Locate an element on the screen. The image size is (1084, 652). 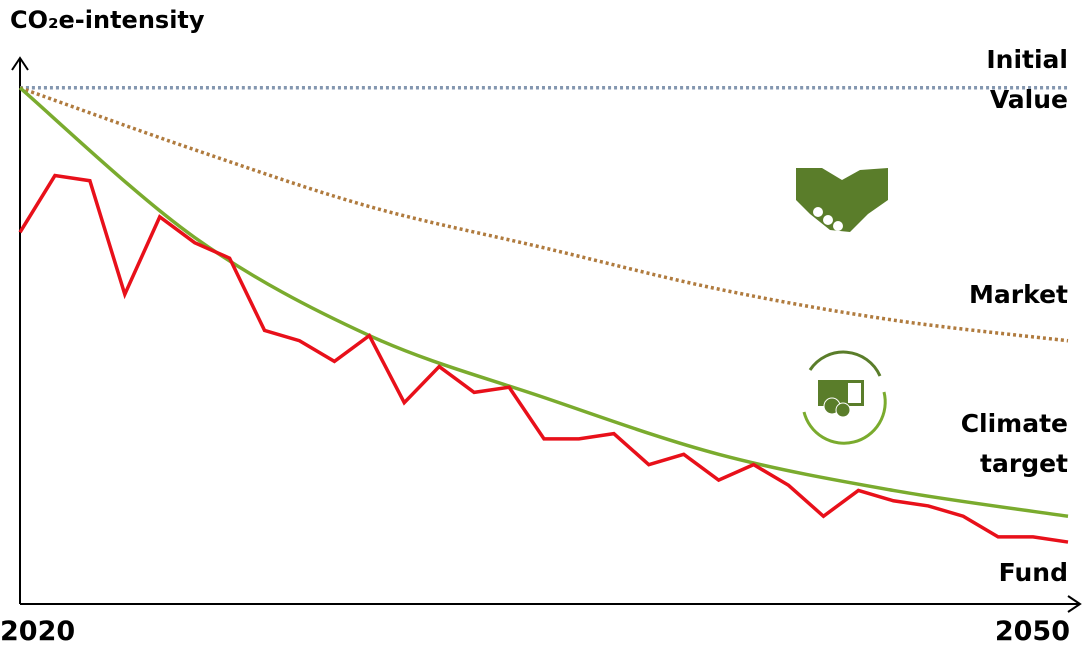
series-label: Initial Value is located at coordinates (1027, 79).